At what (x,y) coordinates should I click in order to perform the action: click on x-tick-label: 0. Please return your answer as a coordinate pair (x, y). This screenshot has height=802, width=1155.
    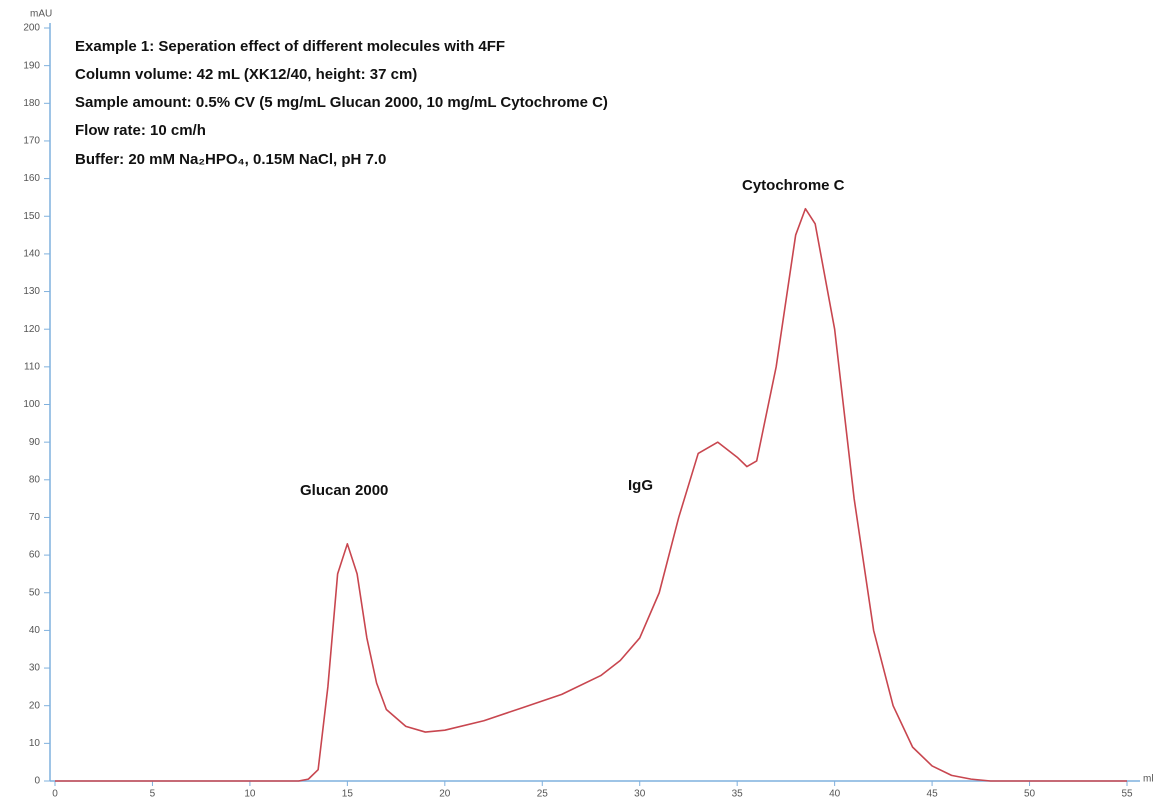
    Looking at the image, I should click on (55, 794).